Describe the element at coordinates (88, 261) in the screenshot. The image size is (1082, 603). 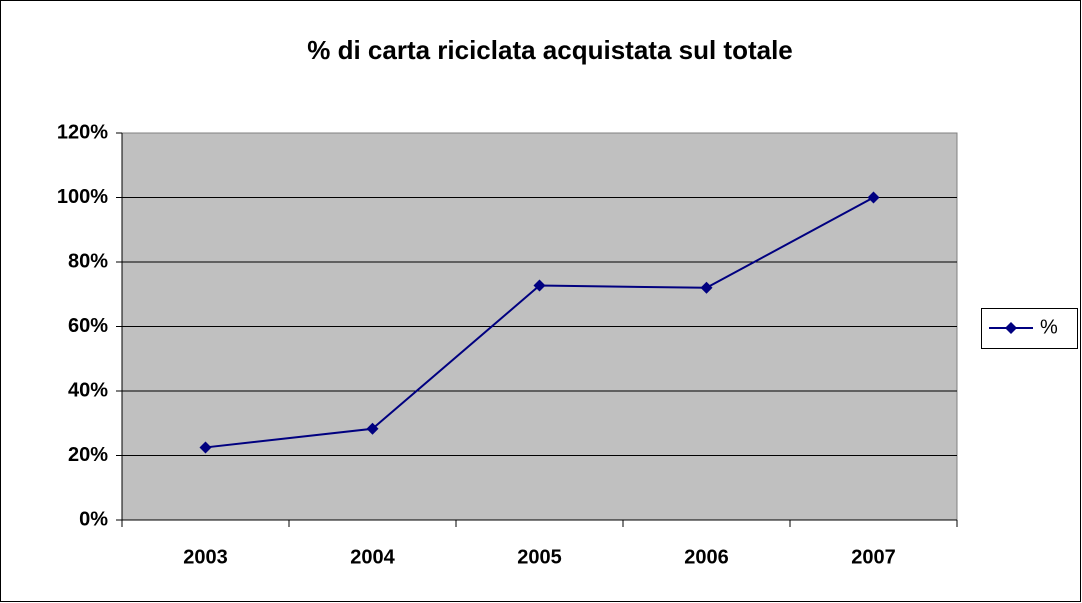
I see `y-tick-label: 80%` at that location.